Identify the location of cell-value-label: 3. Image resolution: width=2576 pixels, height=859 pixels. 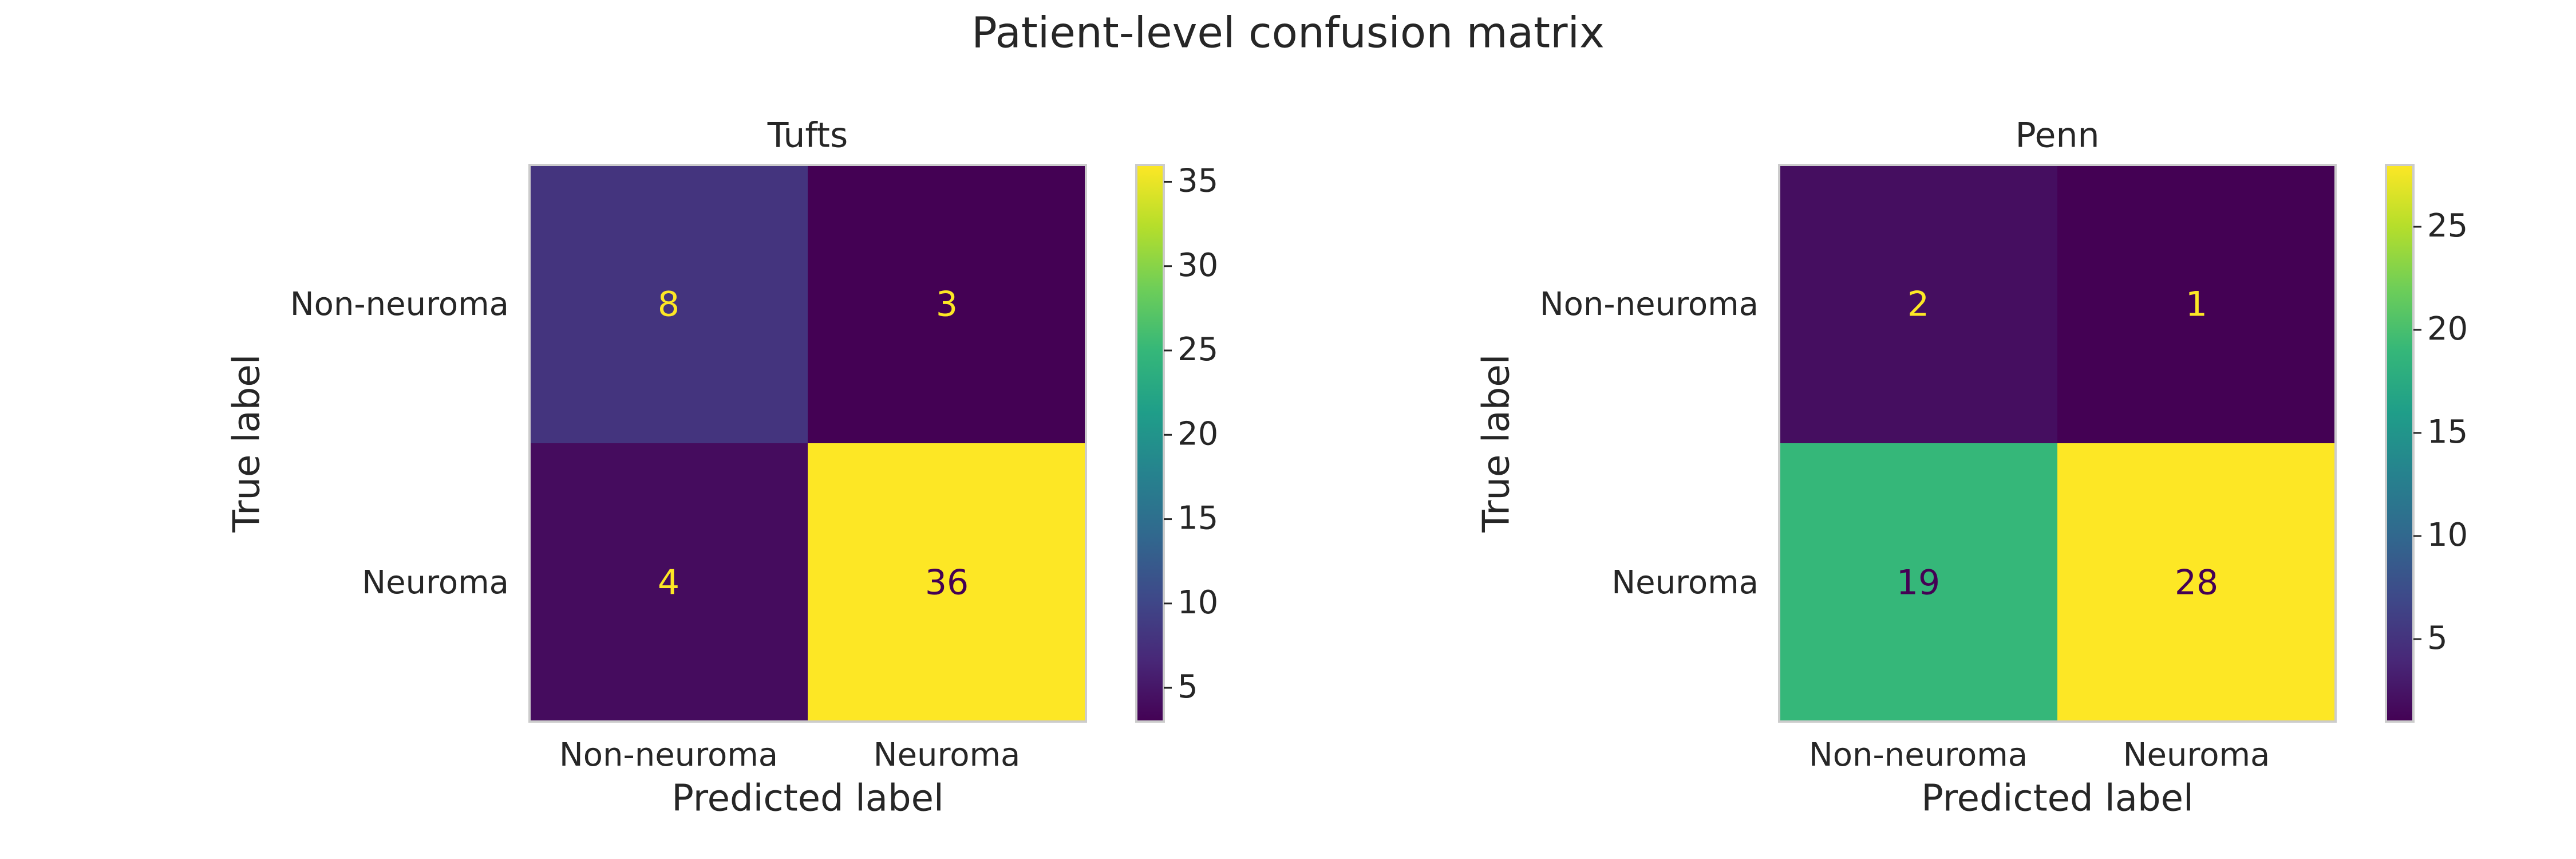
(947, 305).